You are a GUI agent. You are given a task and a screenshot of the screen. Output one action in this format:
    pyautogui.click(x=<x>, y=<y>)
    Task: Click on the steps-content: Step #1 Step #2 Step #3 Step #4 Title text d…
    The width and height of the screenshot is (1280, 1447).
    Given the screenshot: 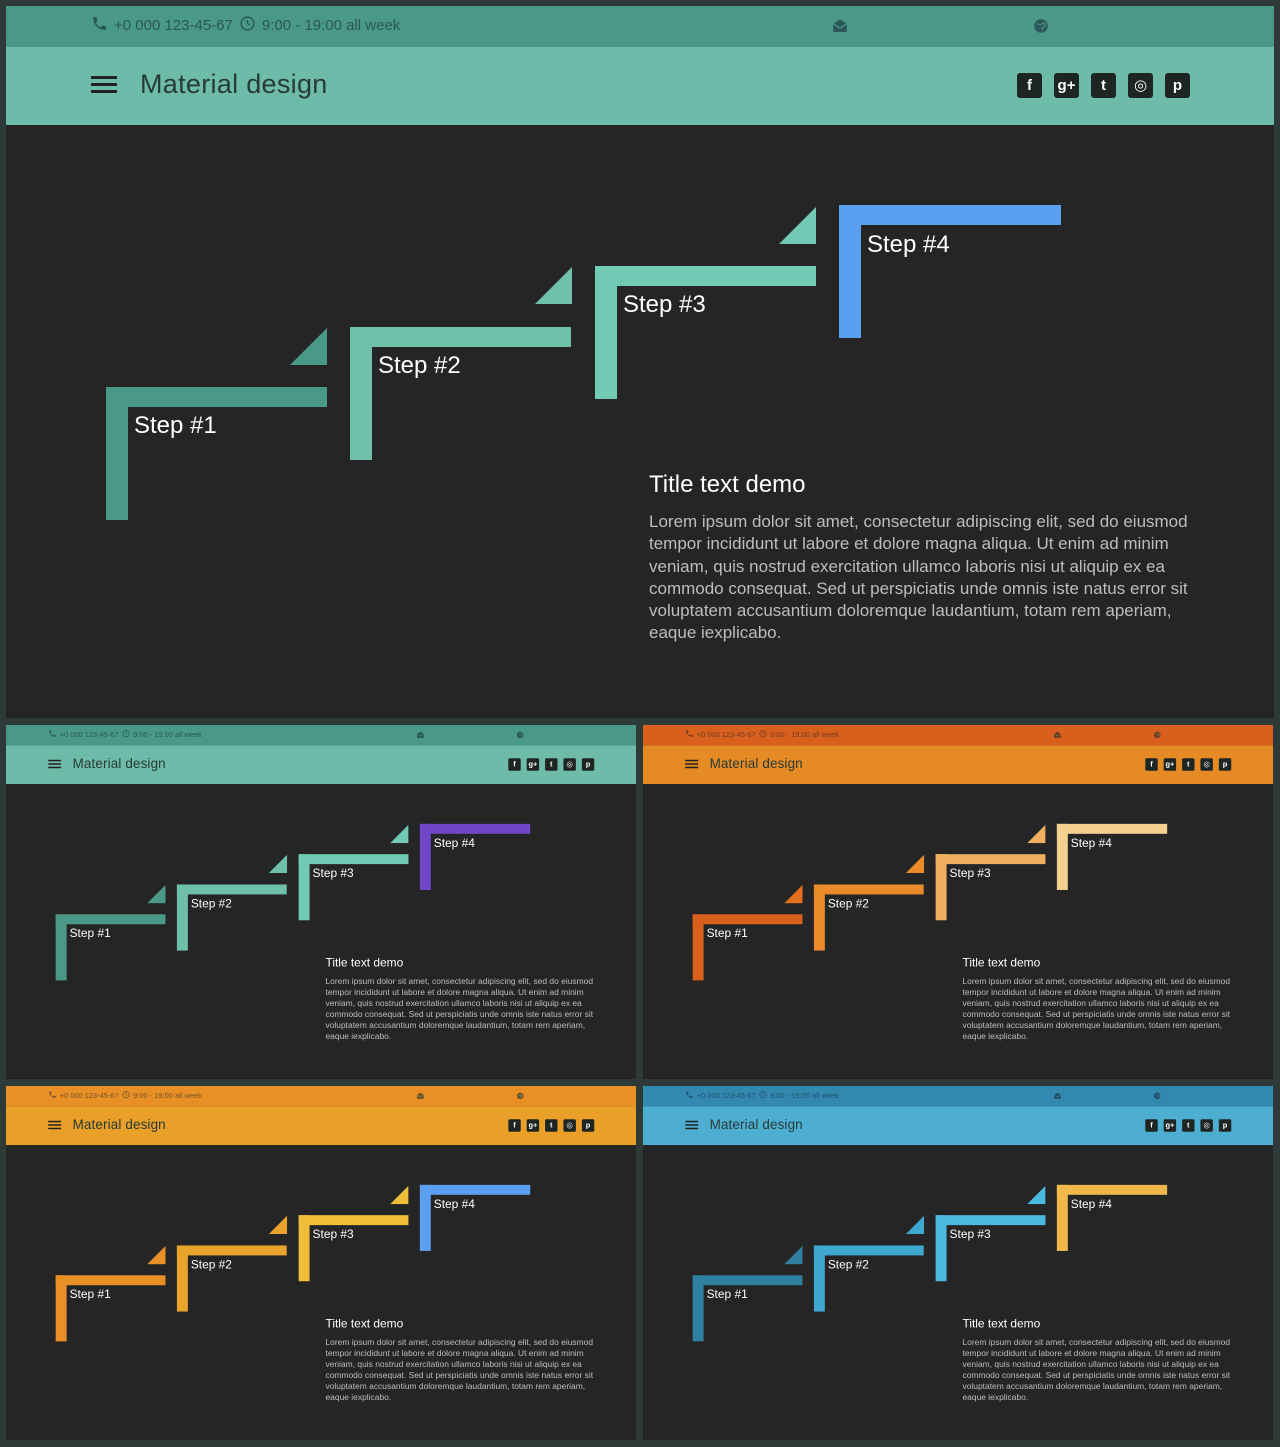 What is the action you would take?
    pyautogui.click(x=321, y=1292)
    